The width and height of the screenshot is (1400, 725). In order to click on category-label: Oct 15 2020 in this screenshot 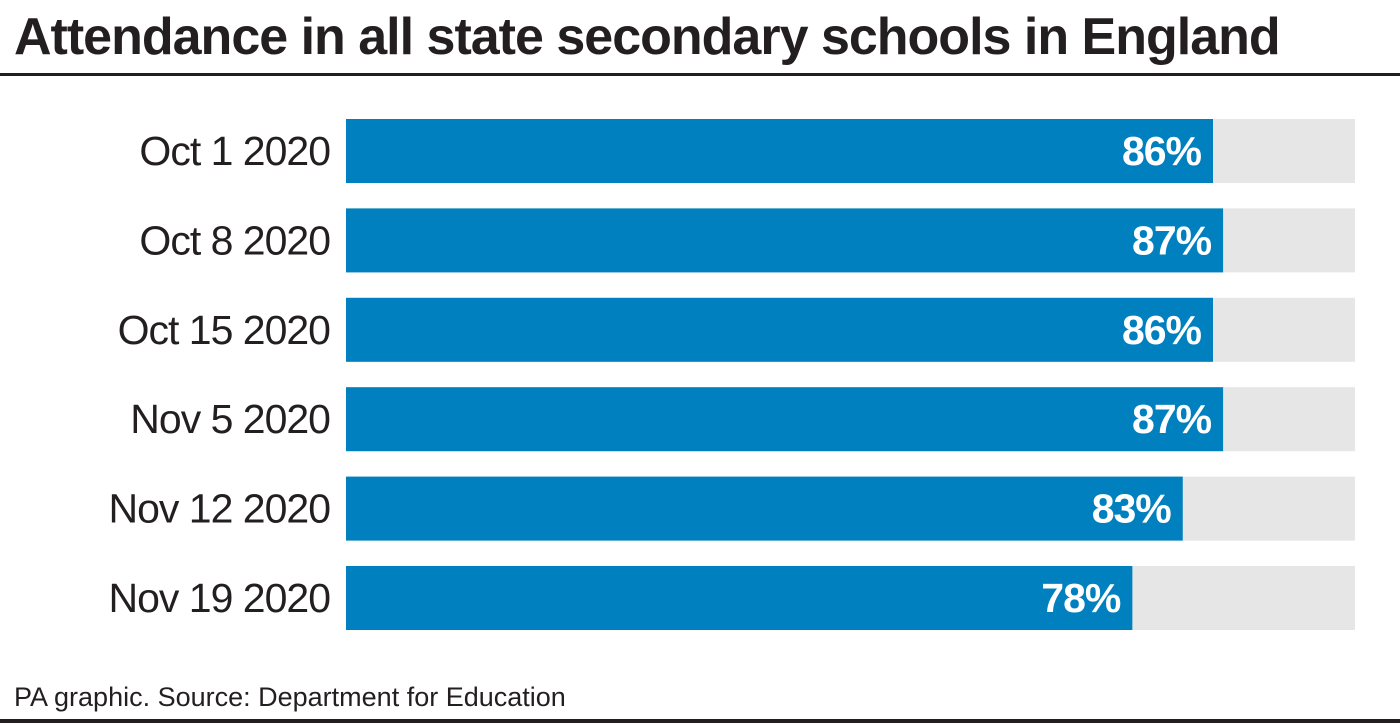, I will do `click(224, 330)`.